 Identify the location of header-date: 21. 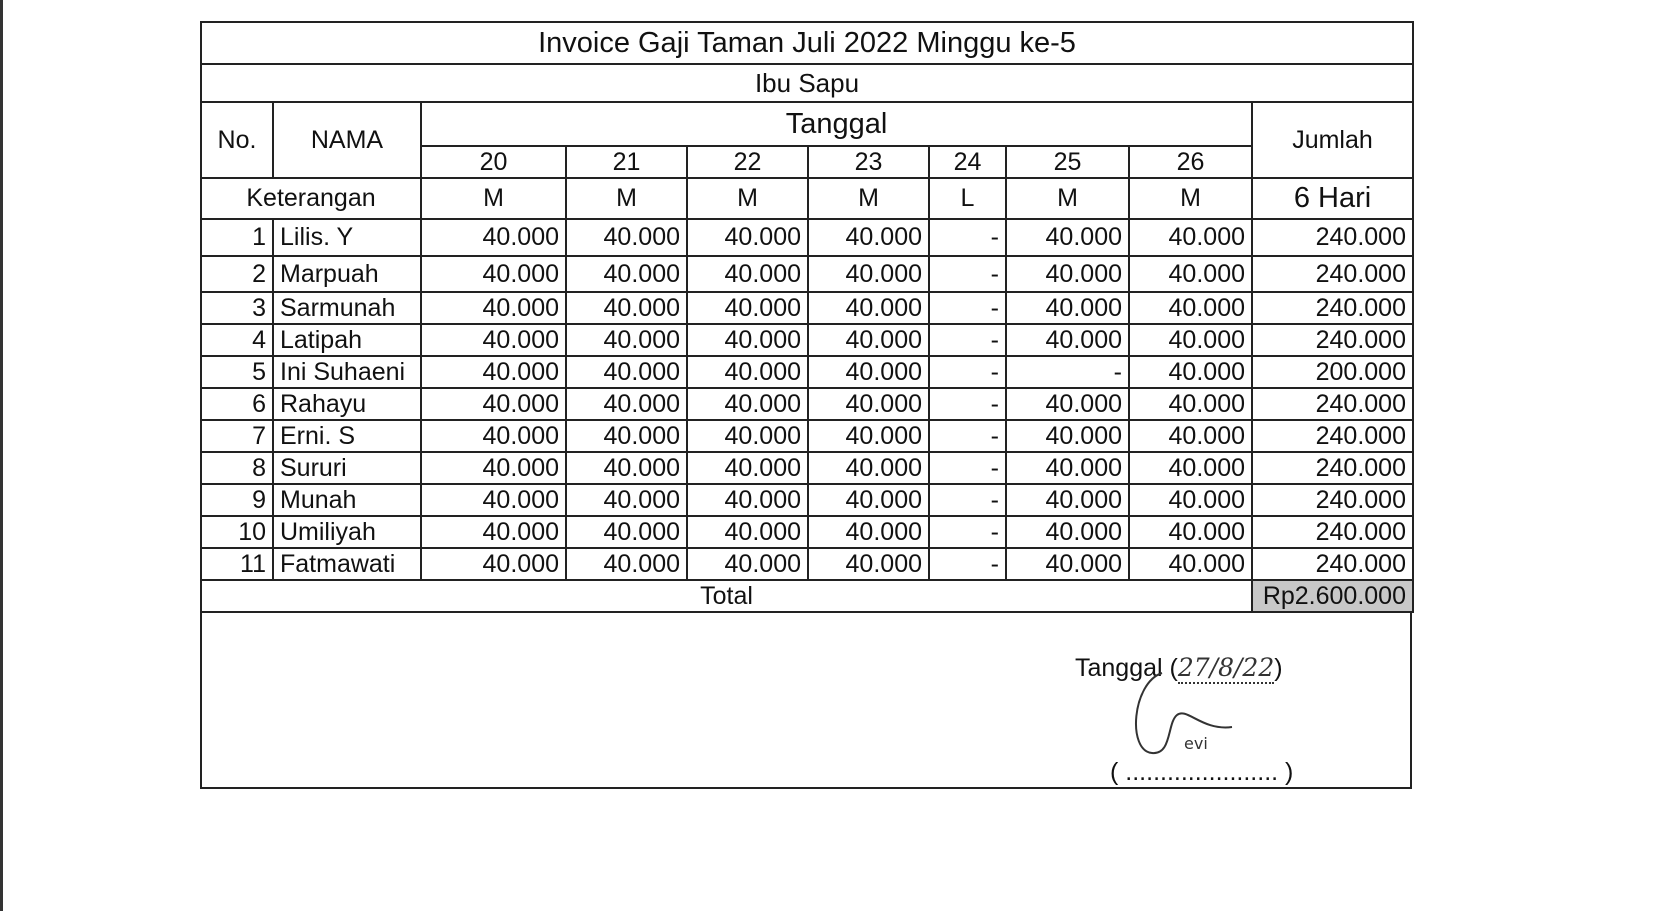
(626, 162).